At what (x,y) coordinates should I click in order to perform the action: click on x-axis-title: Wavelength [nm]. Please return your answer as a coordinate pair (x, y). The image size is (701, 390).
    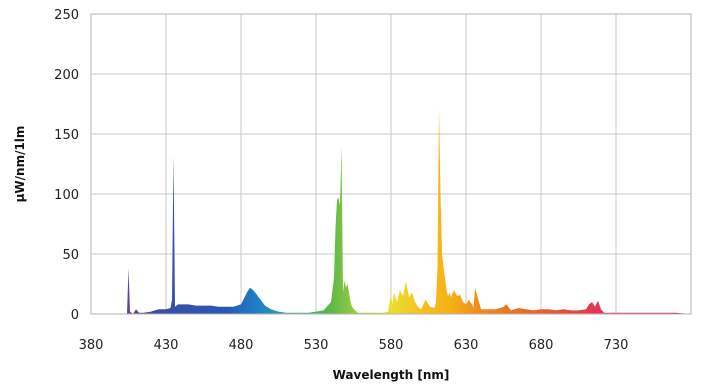
    Looking at the image, I should click on (391, 375).